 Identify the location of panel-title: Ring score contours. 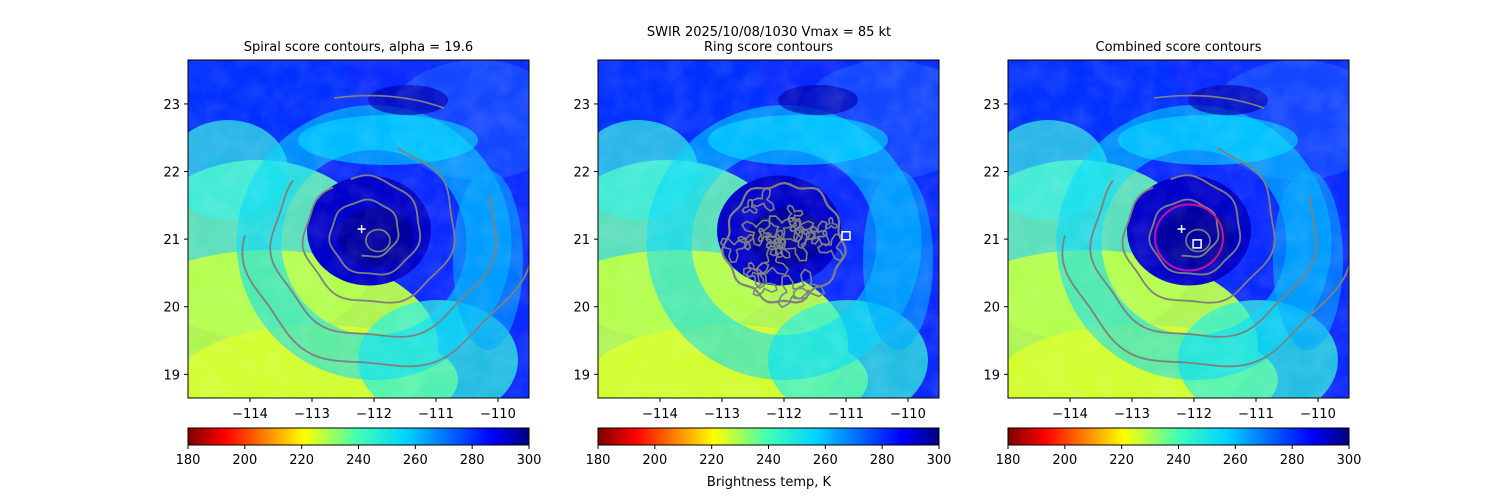
(768, 47).